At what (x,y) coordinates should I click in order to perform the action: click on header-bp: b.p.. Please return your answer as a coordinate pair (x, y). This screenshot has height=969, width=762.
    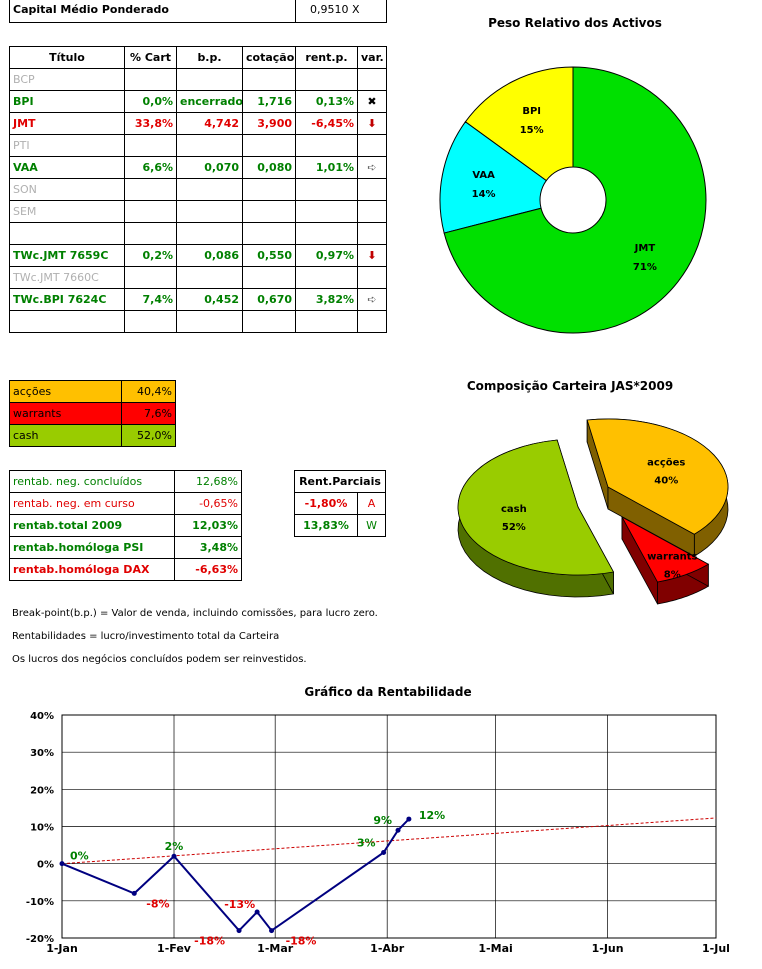
    Looking at the image, I should click on (209, 57).